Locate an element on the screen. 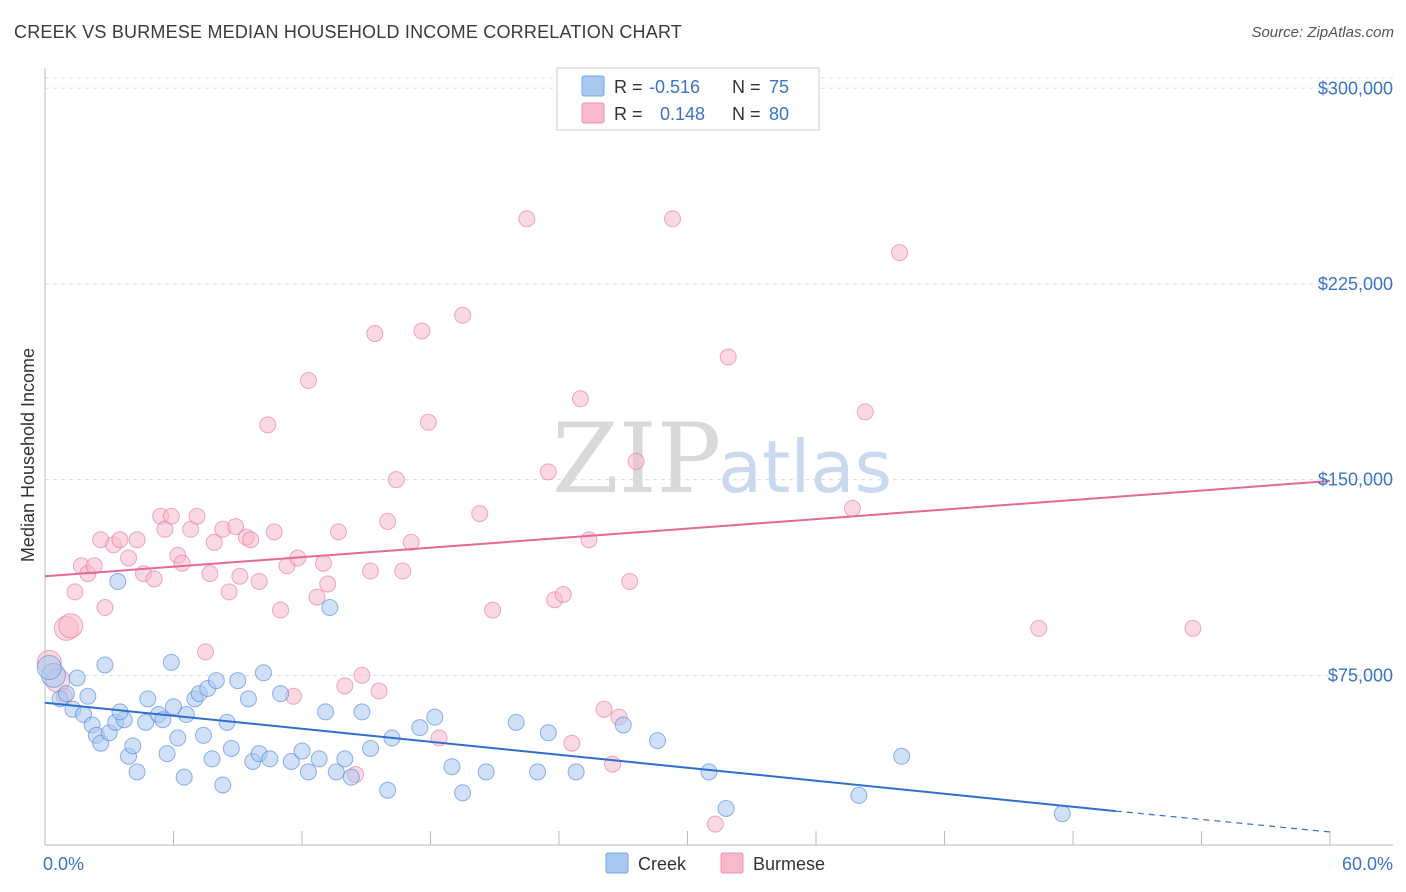 The image size is (1406, 892). creek-r-value: -0.516 is located at coordinates (674, 87).